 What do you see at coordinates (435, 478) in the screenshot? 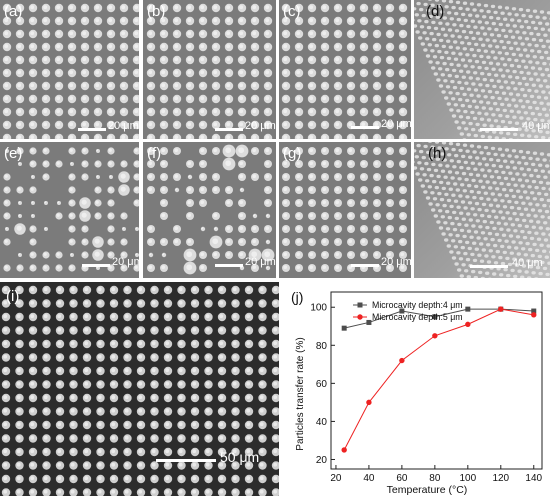
I see `x-tick-label-3: 80` at bounding box center [435, 478].